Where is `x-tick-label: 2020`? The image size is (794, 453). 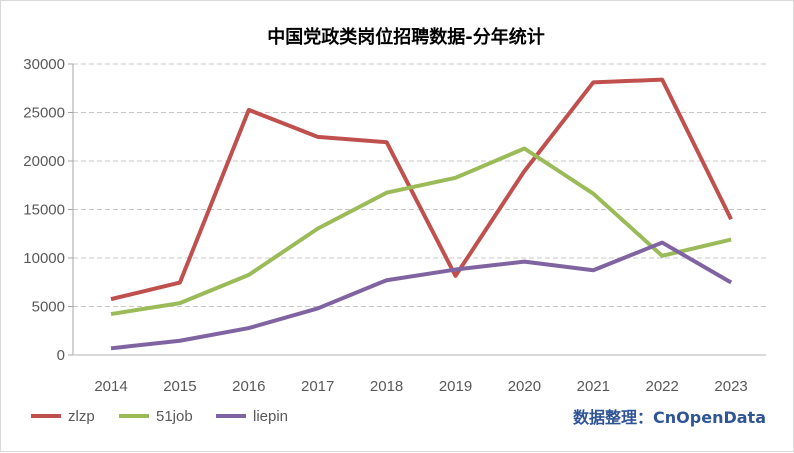 x-tick-label: 2020 is located at coordinates (524, 386).